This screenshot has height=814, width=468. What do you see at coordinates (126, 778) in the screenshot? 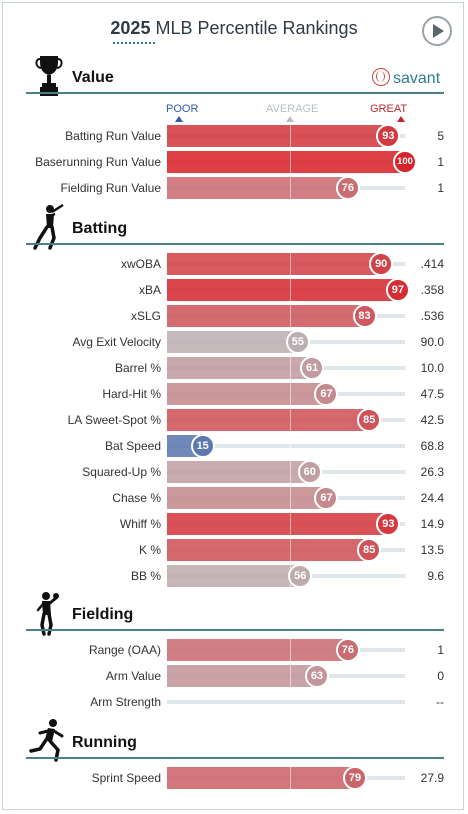
I see `metric-label: Sprint Speed` at bounding box center [126, 778].